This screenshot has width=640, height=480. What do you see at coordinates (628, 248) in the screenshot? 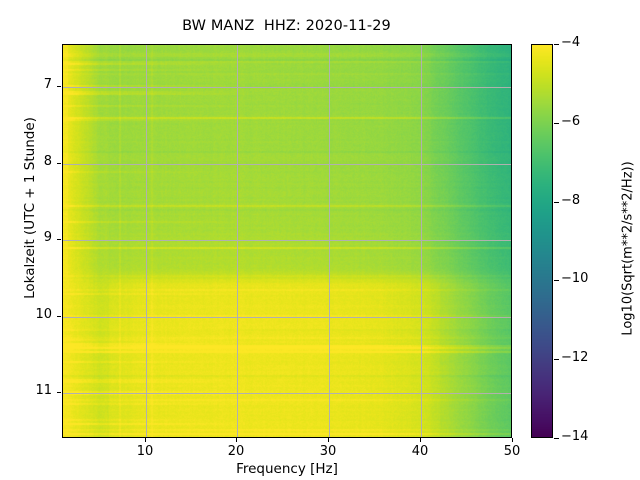
I see `colorbar-label: Log10(Sqrt(m**2/s**2/Hz))` at bounding box center [628, 248].